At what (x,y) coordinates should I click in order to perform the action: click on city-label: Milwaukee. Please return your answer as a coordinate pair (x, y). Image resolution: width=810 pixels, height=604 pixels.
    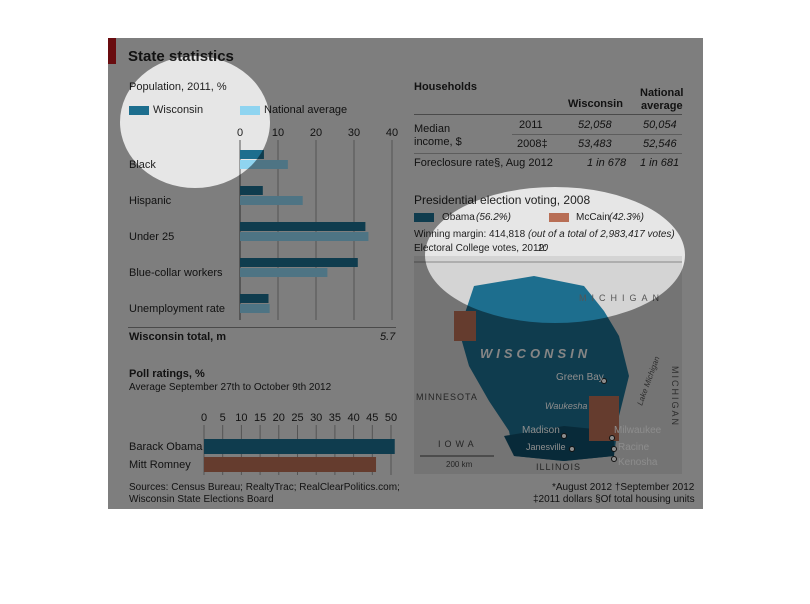
    Looking at the image, I should click on (638, 430).